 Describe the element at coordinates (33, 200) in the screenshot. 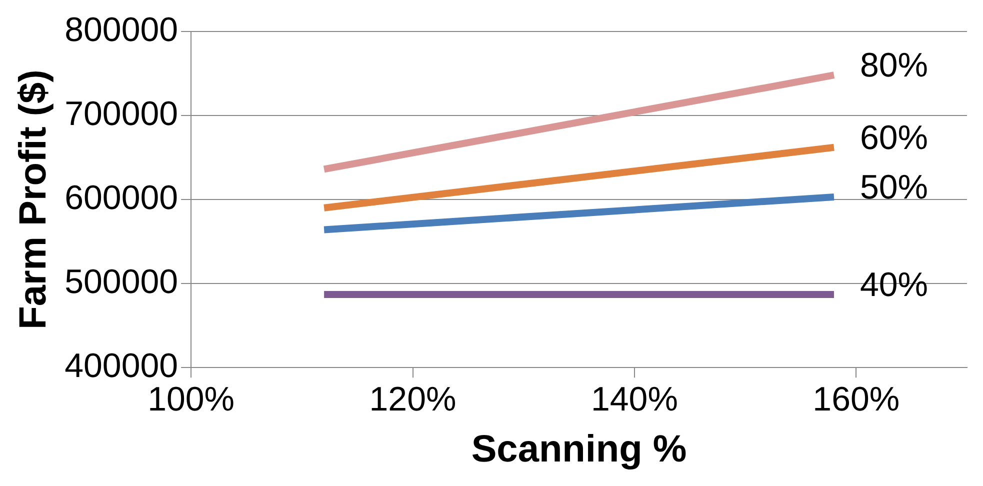

I see `y-axis-title: Farm Profit ($)` at that location.